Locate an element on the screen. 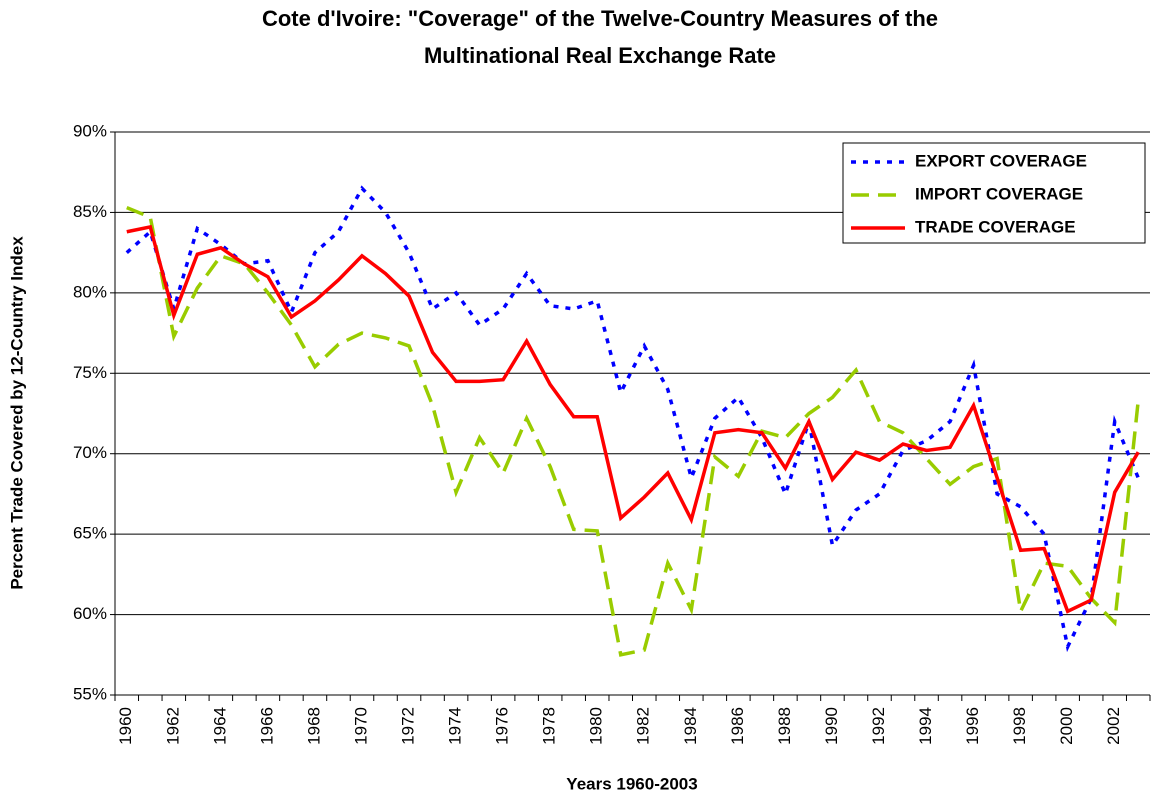  x-tick-label: 1978 is located at coordinates (549, 726).